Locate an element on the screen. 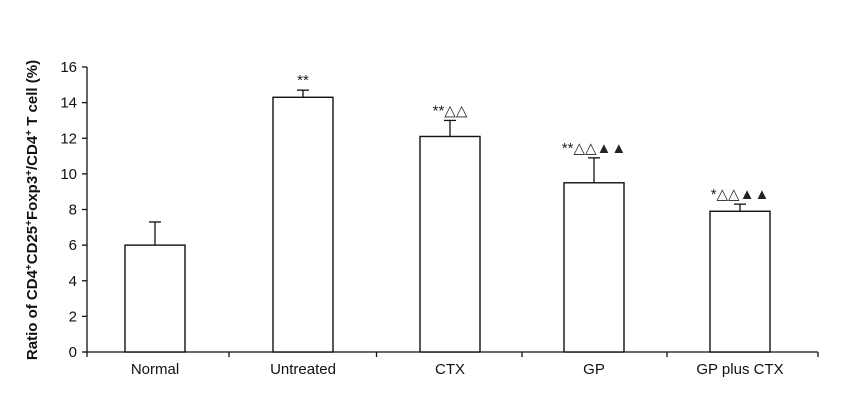  y-tick-label: 8 is located at coordinates (73, 210).